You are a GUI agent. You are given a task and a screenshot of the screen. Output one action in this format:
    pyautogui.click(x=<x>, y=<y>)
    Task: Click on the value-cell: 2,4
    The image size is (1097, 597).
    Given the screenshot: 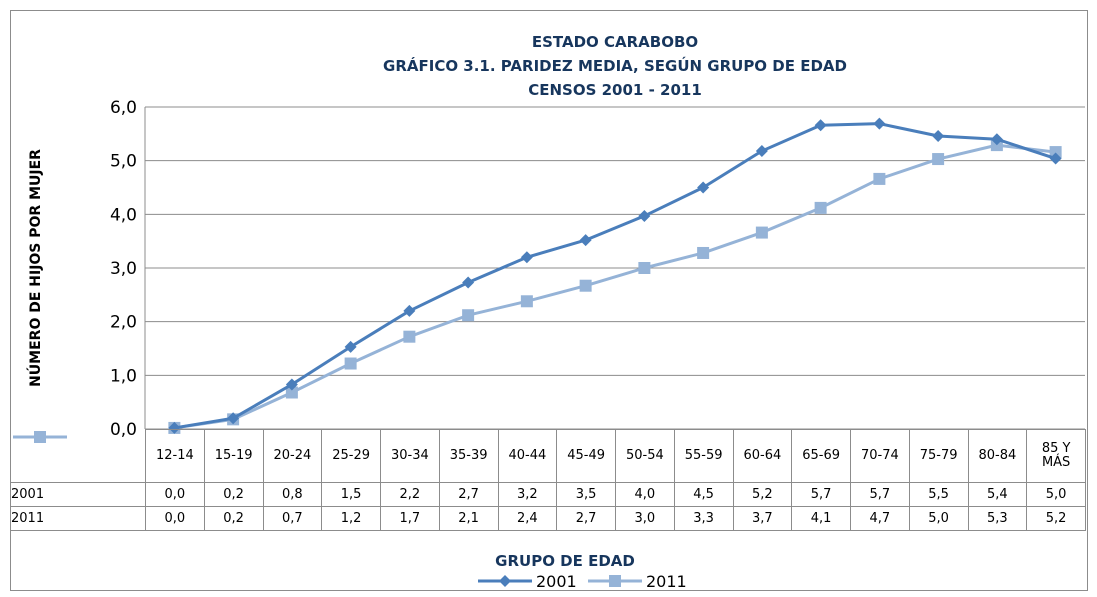 What is the action you would take?
    pyautogui.click(x=527, y=518)
    